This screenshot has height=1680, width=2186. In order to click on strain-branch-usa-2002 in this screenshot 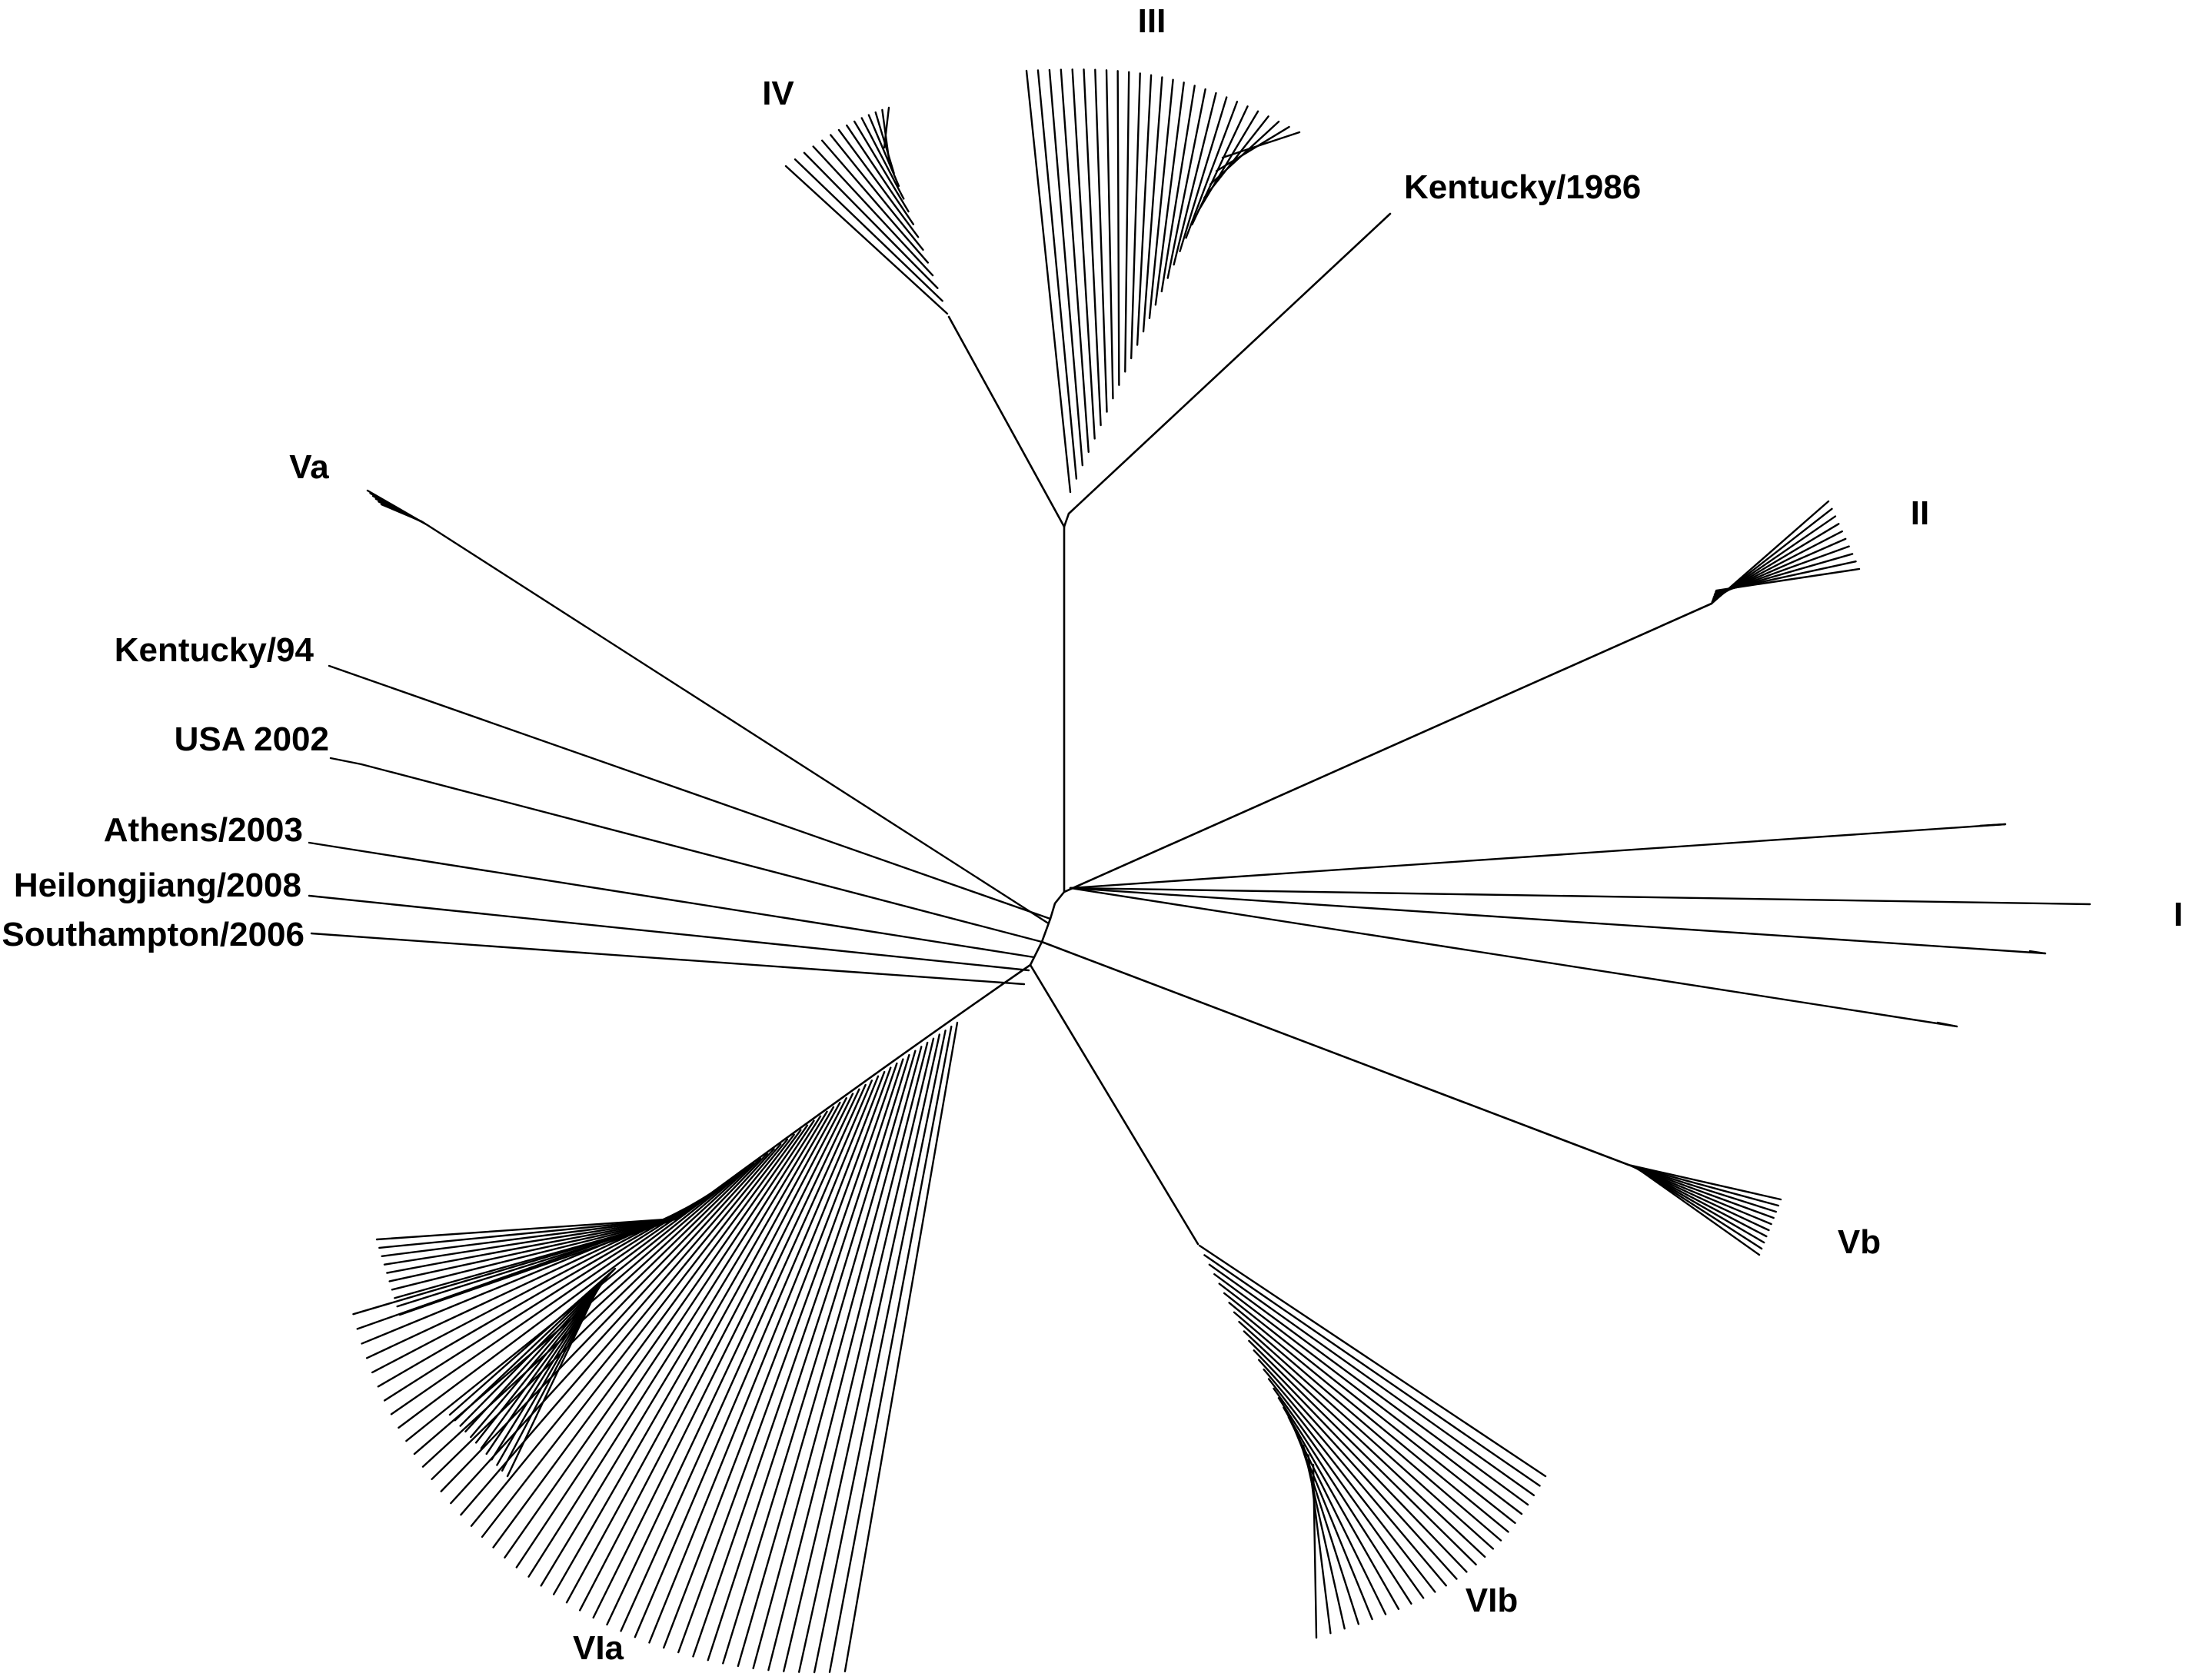, I will do `click(702, 853)`.